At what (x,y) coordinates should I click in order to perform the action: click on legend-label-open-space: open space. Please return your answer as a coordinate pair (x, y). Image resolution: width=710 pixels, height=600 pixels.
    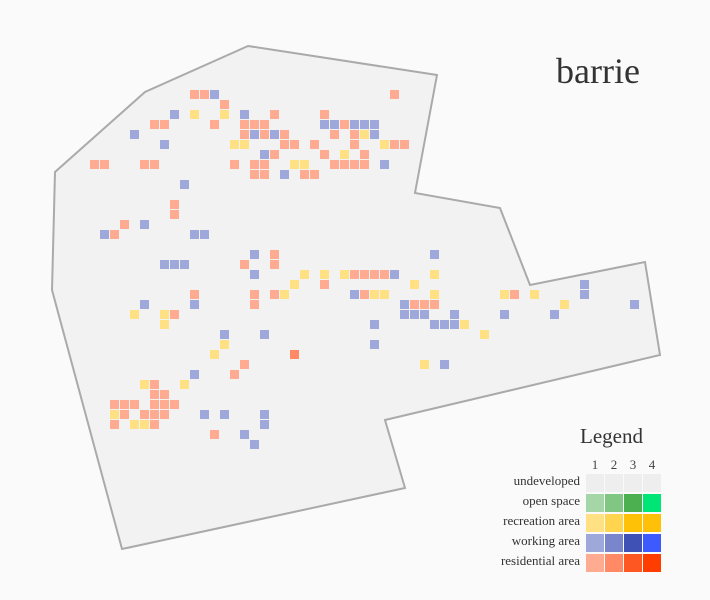
    Looking at the image, I should click on (551, 500).